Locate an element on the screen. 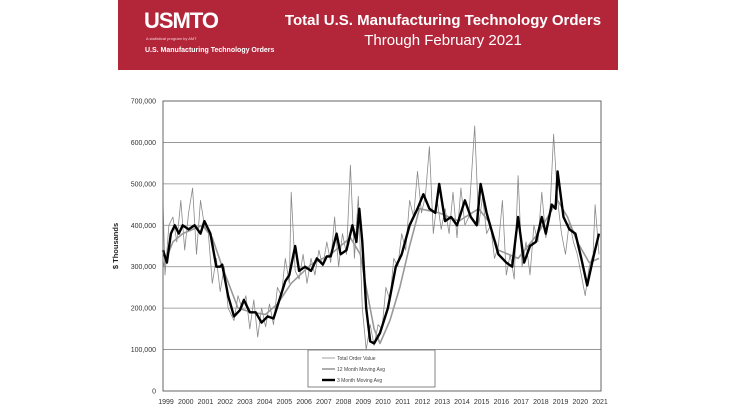 Image resolution: width=736 pixels, height=414 pixels. legend-label: Total Order Value is located at coordinates (356, 359).